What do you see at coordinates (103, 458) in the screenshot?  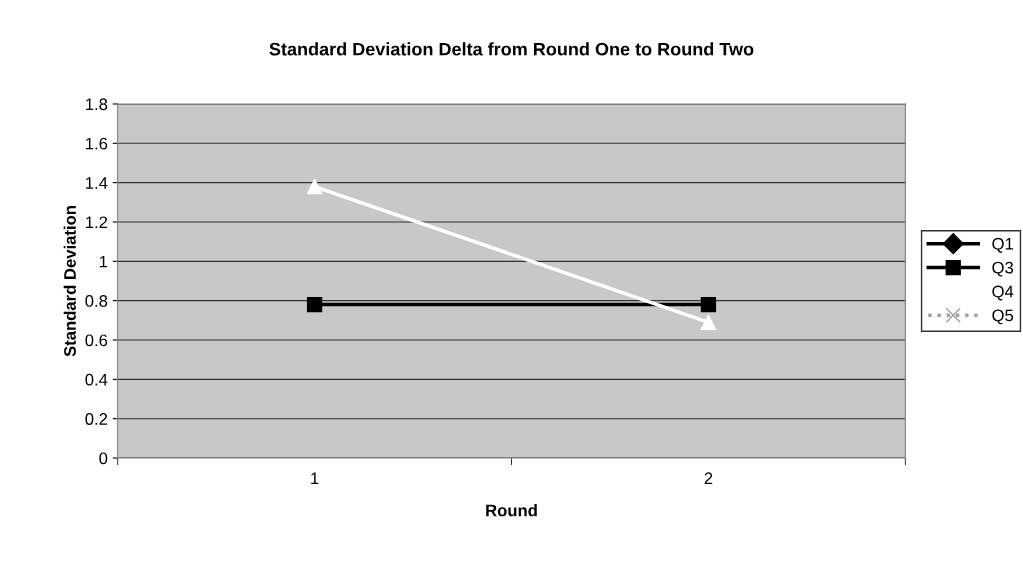 I see `y-tick-label: 0` at bounding box center [103, 458].